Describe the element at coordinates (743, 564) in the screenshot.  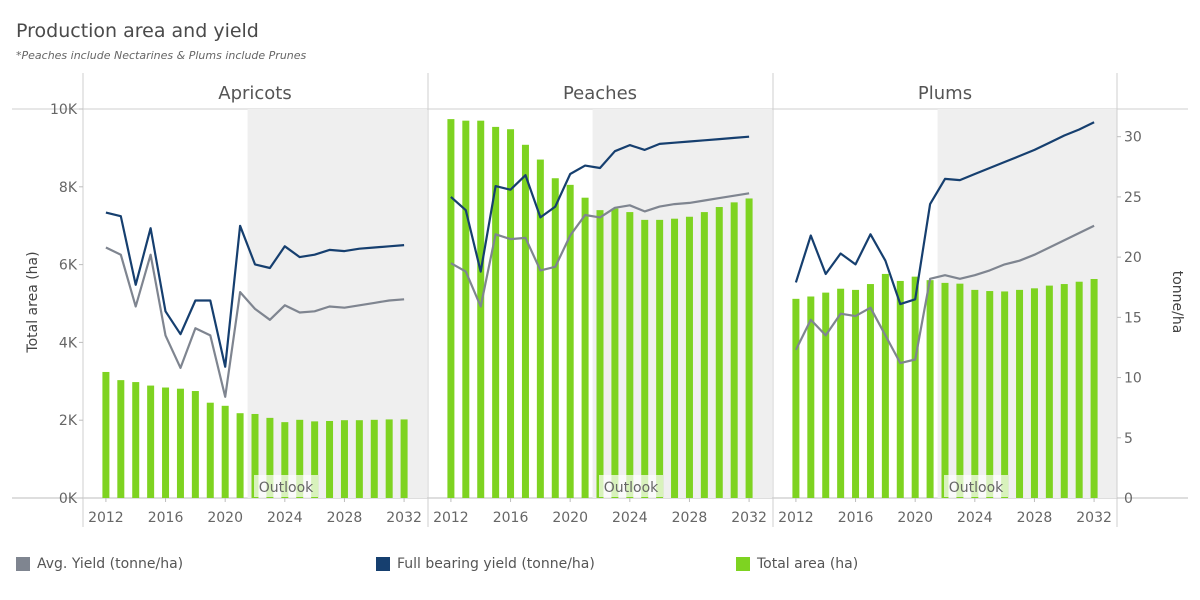
I see `legend-total-area-swatch` at that location.